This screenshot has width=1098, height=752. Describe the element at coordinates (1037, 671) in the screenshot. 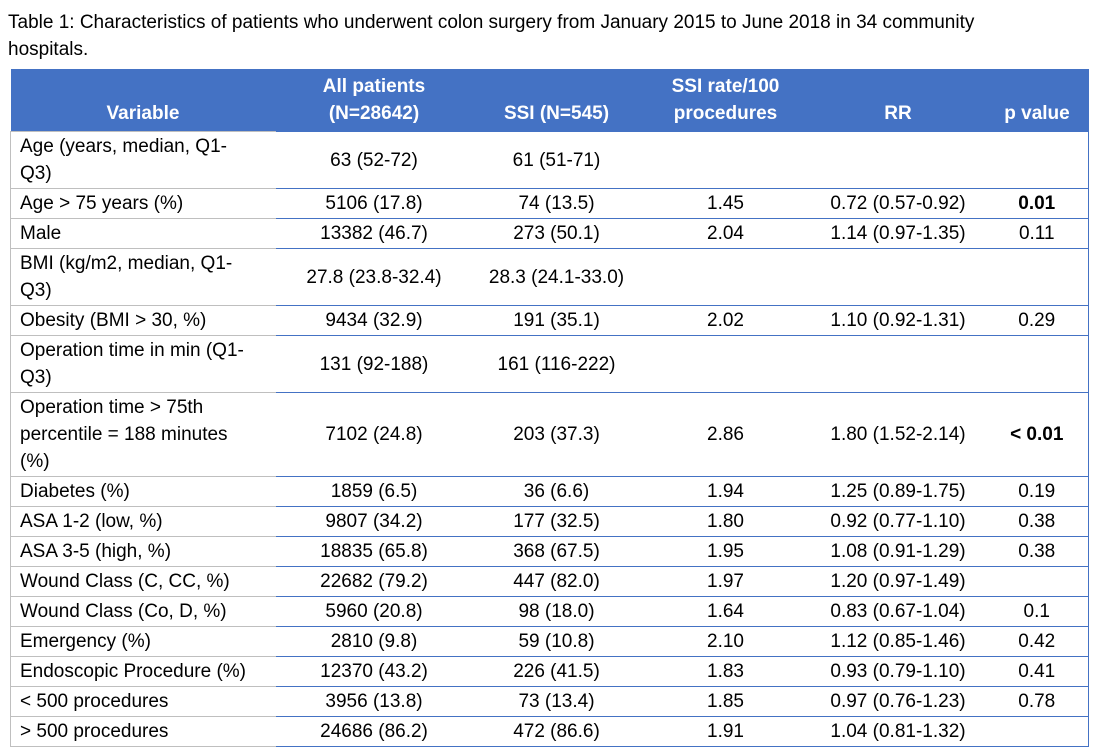

I see `cell-p-value: 0.41` at that location.